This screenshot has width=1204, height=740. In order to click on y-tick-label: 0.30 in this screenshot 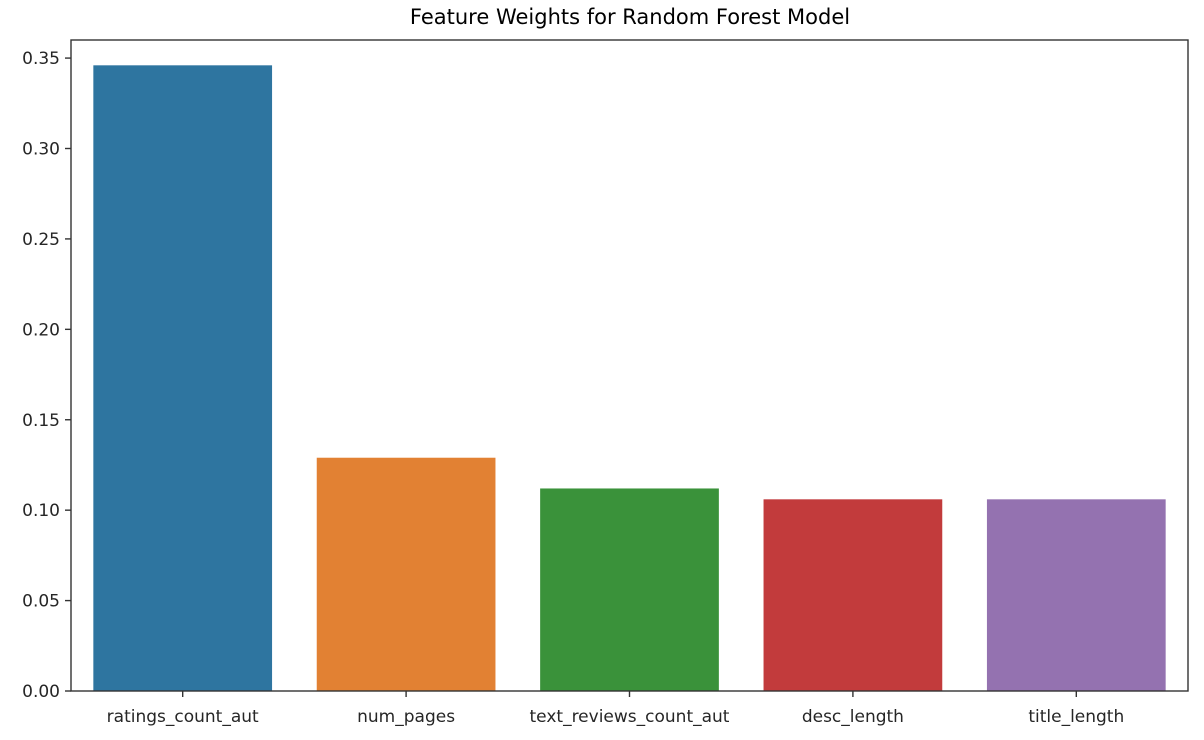, I will do `click(41, 150)`.